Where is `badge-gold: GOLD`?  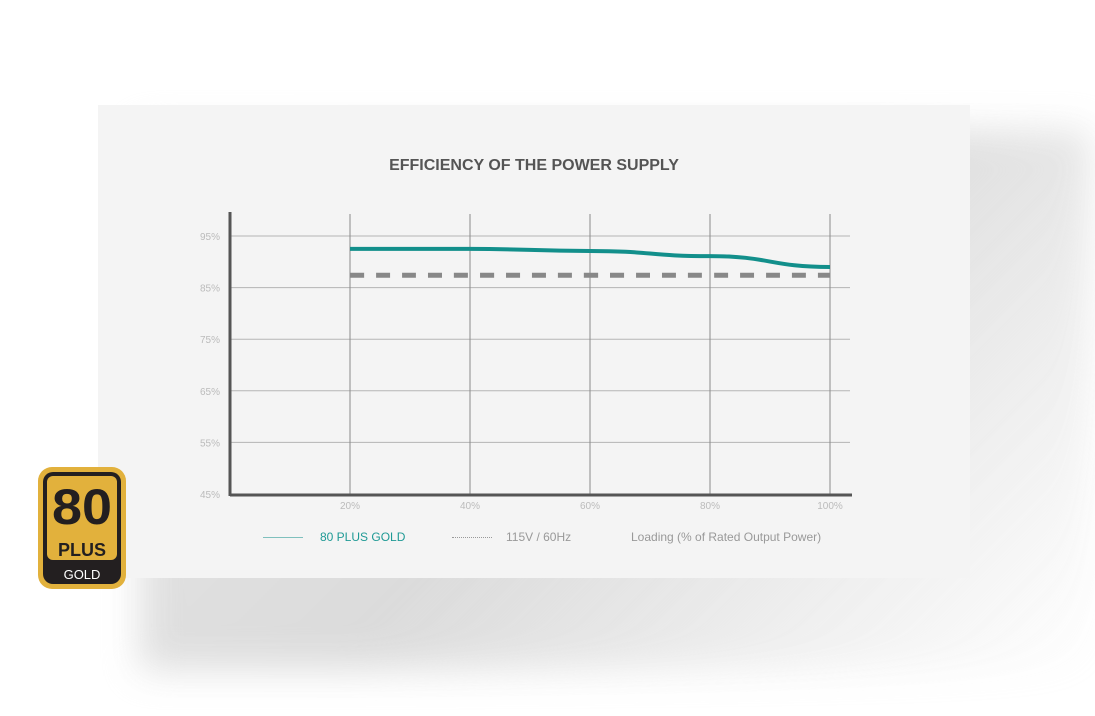 badge-gold: GOLD is located at coordinates (82, 574).